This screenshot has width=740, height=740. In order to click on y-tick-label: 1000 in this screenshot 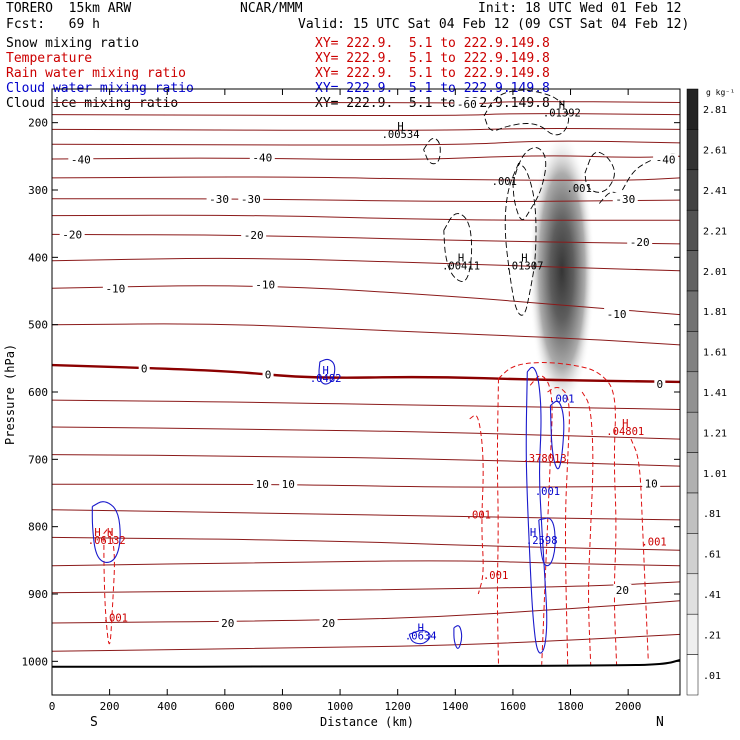, I will do `click(35, 661)`.